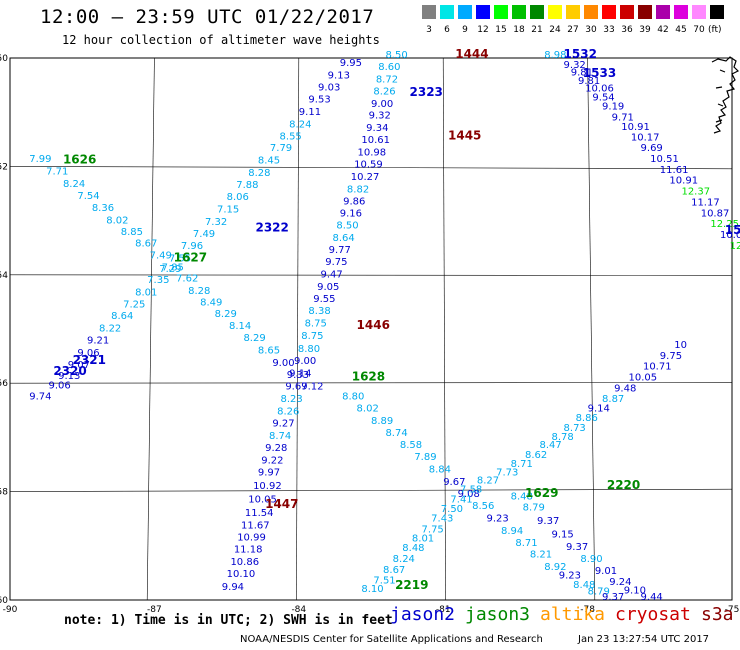 This screenshot has height=650, width=740. I want to click on wave-height-value: 8.62, so click(536, 455).